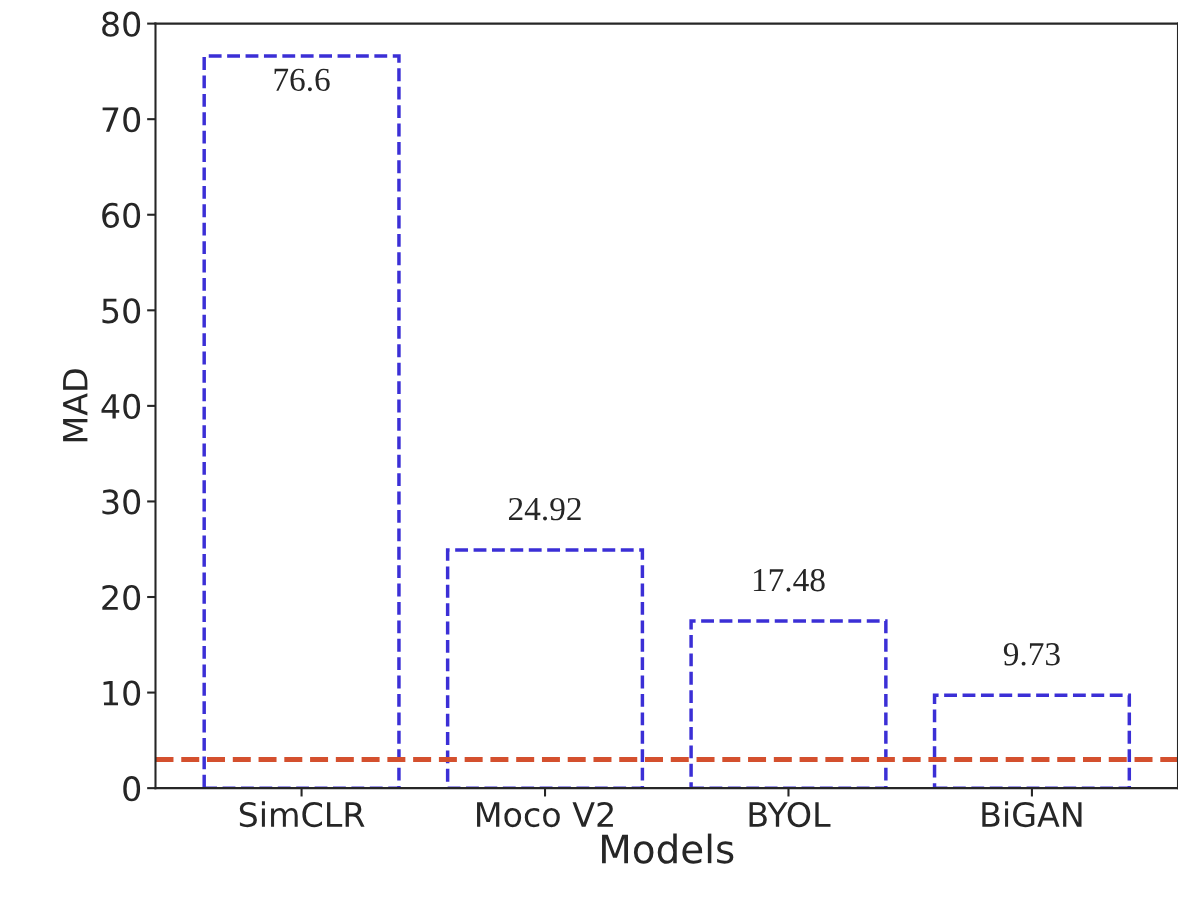 This screenshot has width=1178, height=908. Describe the element at coordinates (545, 814) in the screenshot. I see `x-tick-label: Moco V2` at that location.